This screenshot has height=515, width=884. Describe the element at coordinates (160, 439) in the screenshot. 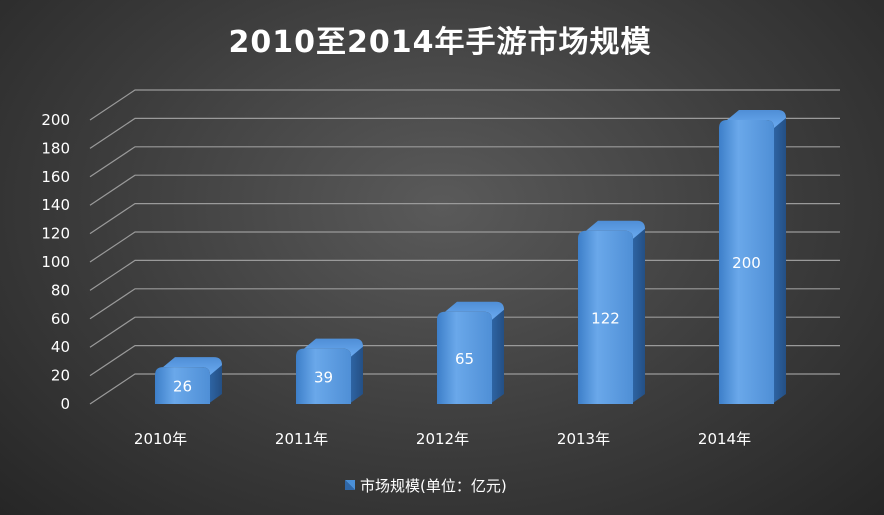

I see `x-tick-label: 2010年` at that location.